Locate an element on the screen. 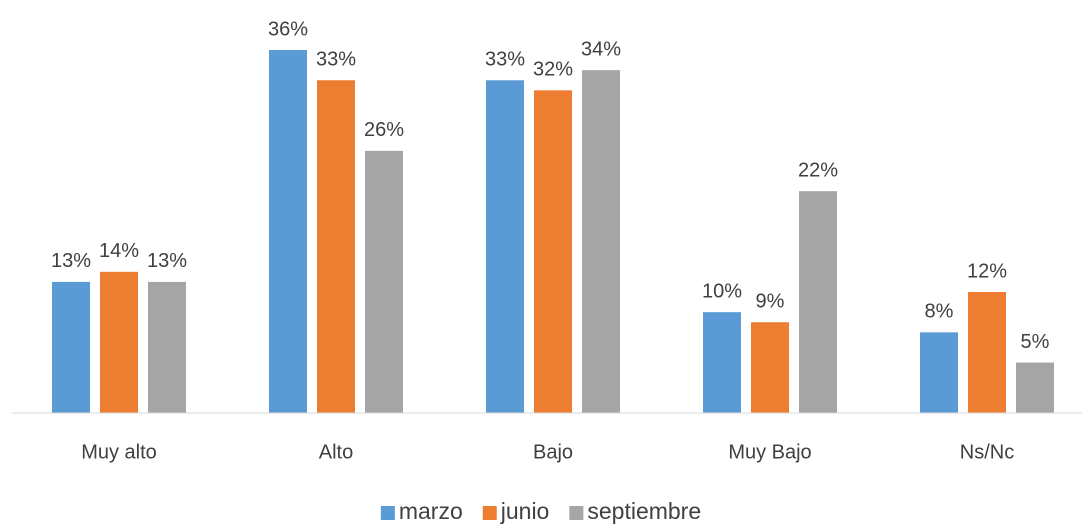  data-label: 26% is located at coordinates (384, 130).